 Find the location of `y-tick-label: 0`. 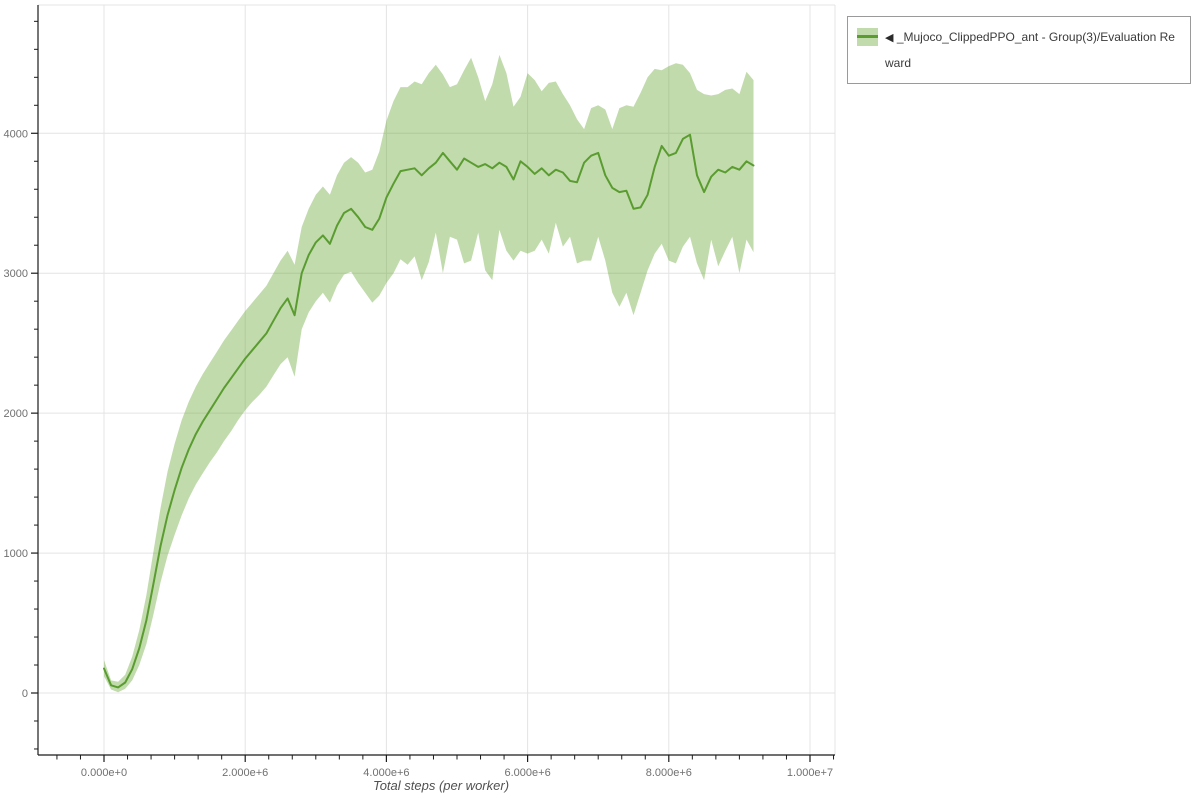

y-tick-label: 0 is located at coordinates (25, 694).